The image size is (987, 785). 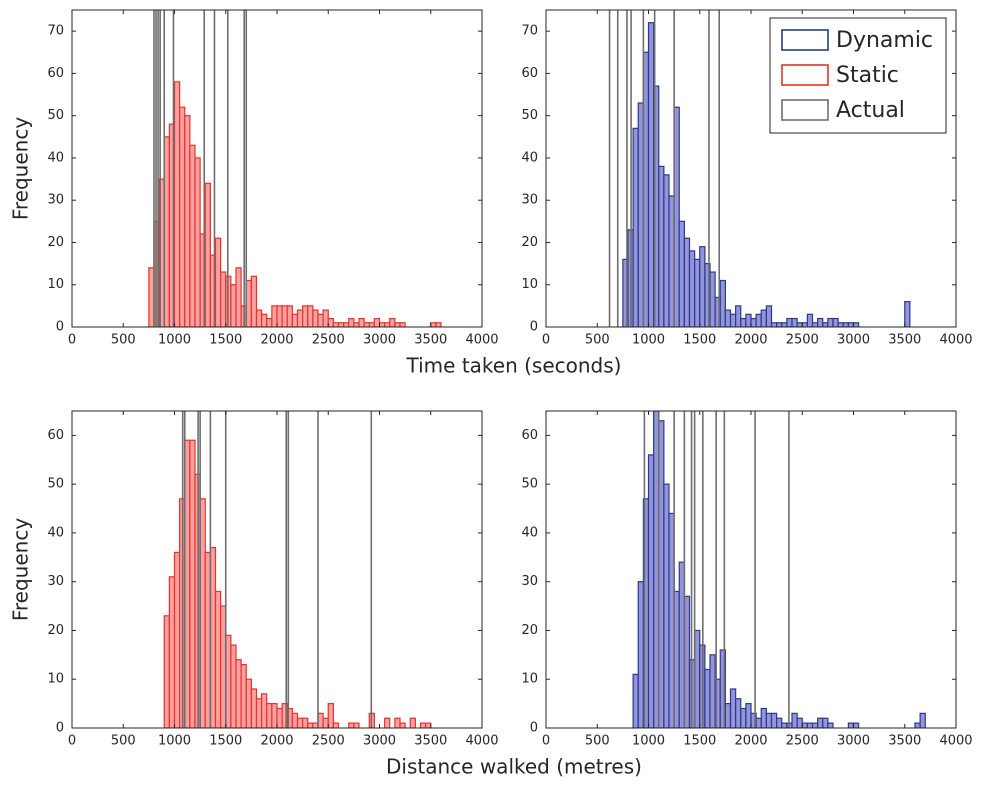 What do you see at coordinates (805, 75) in the screenshot?
I see `legend-swatch` at bounding box center [805, 75].